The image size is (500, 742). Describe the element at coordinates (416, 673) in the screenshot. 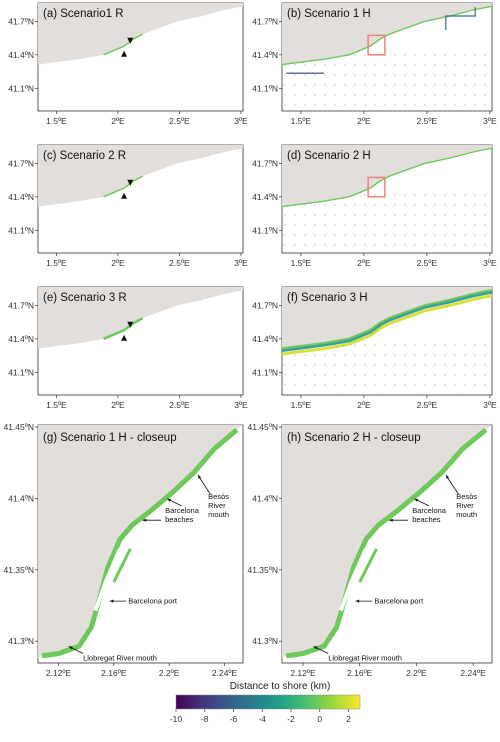

I see `x-tick-label: 2.2ºE` at that location.